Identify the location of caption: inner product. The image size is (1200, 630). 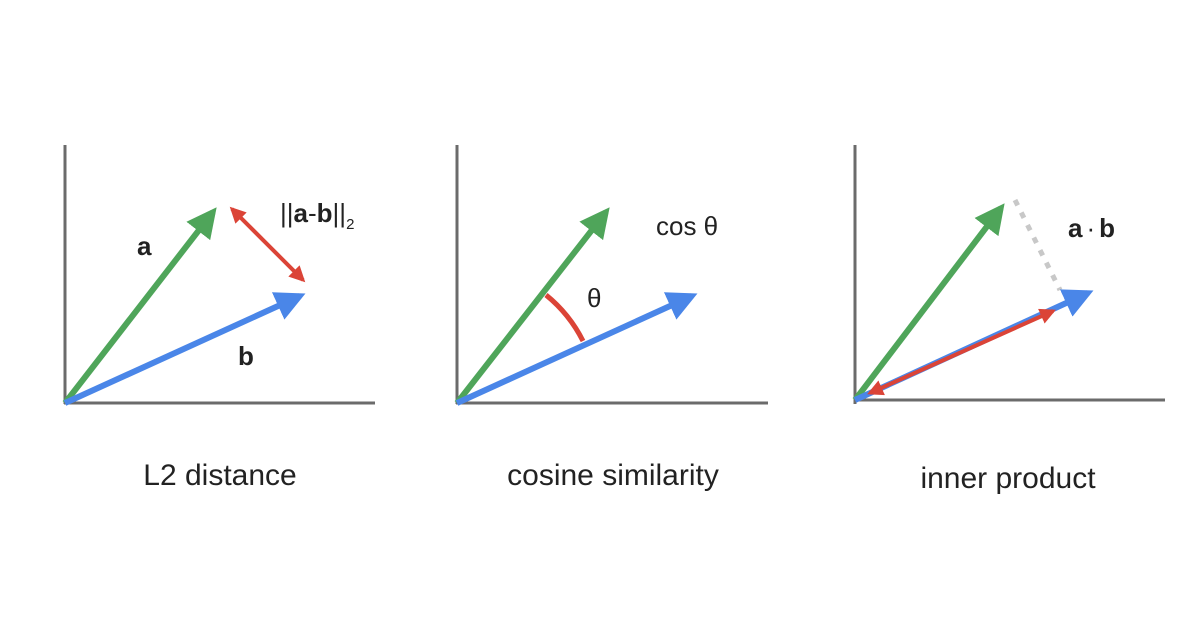
(1008, 478).